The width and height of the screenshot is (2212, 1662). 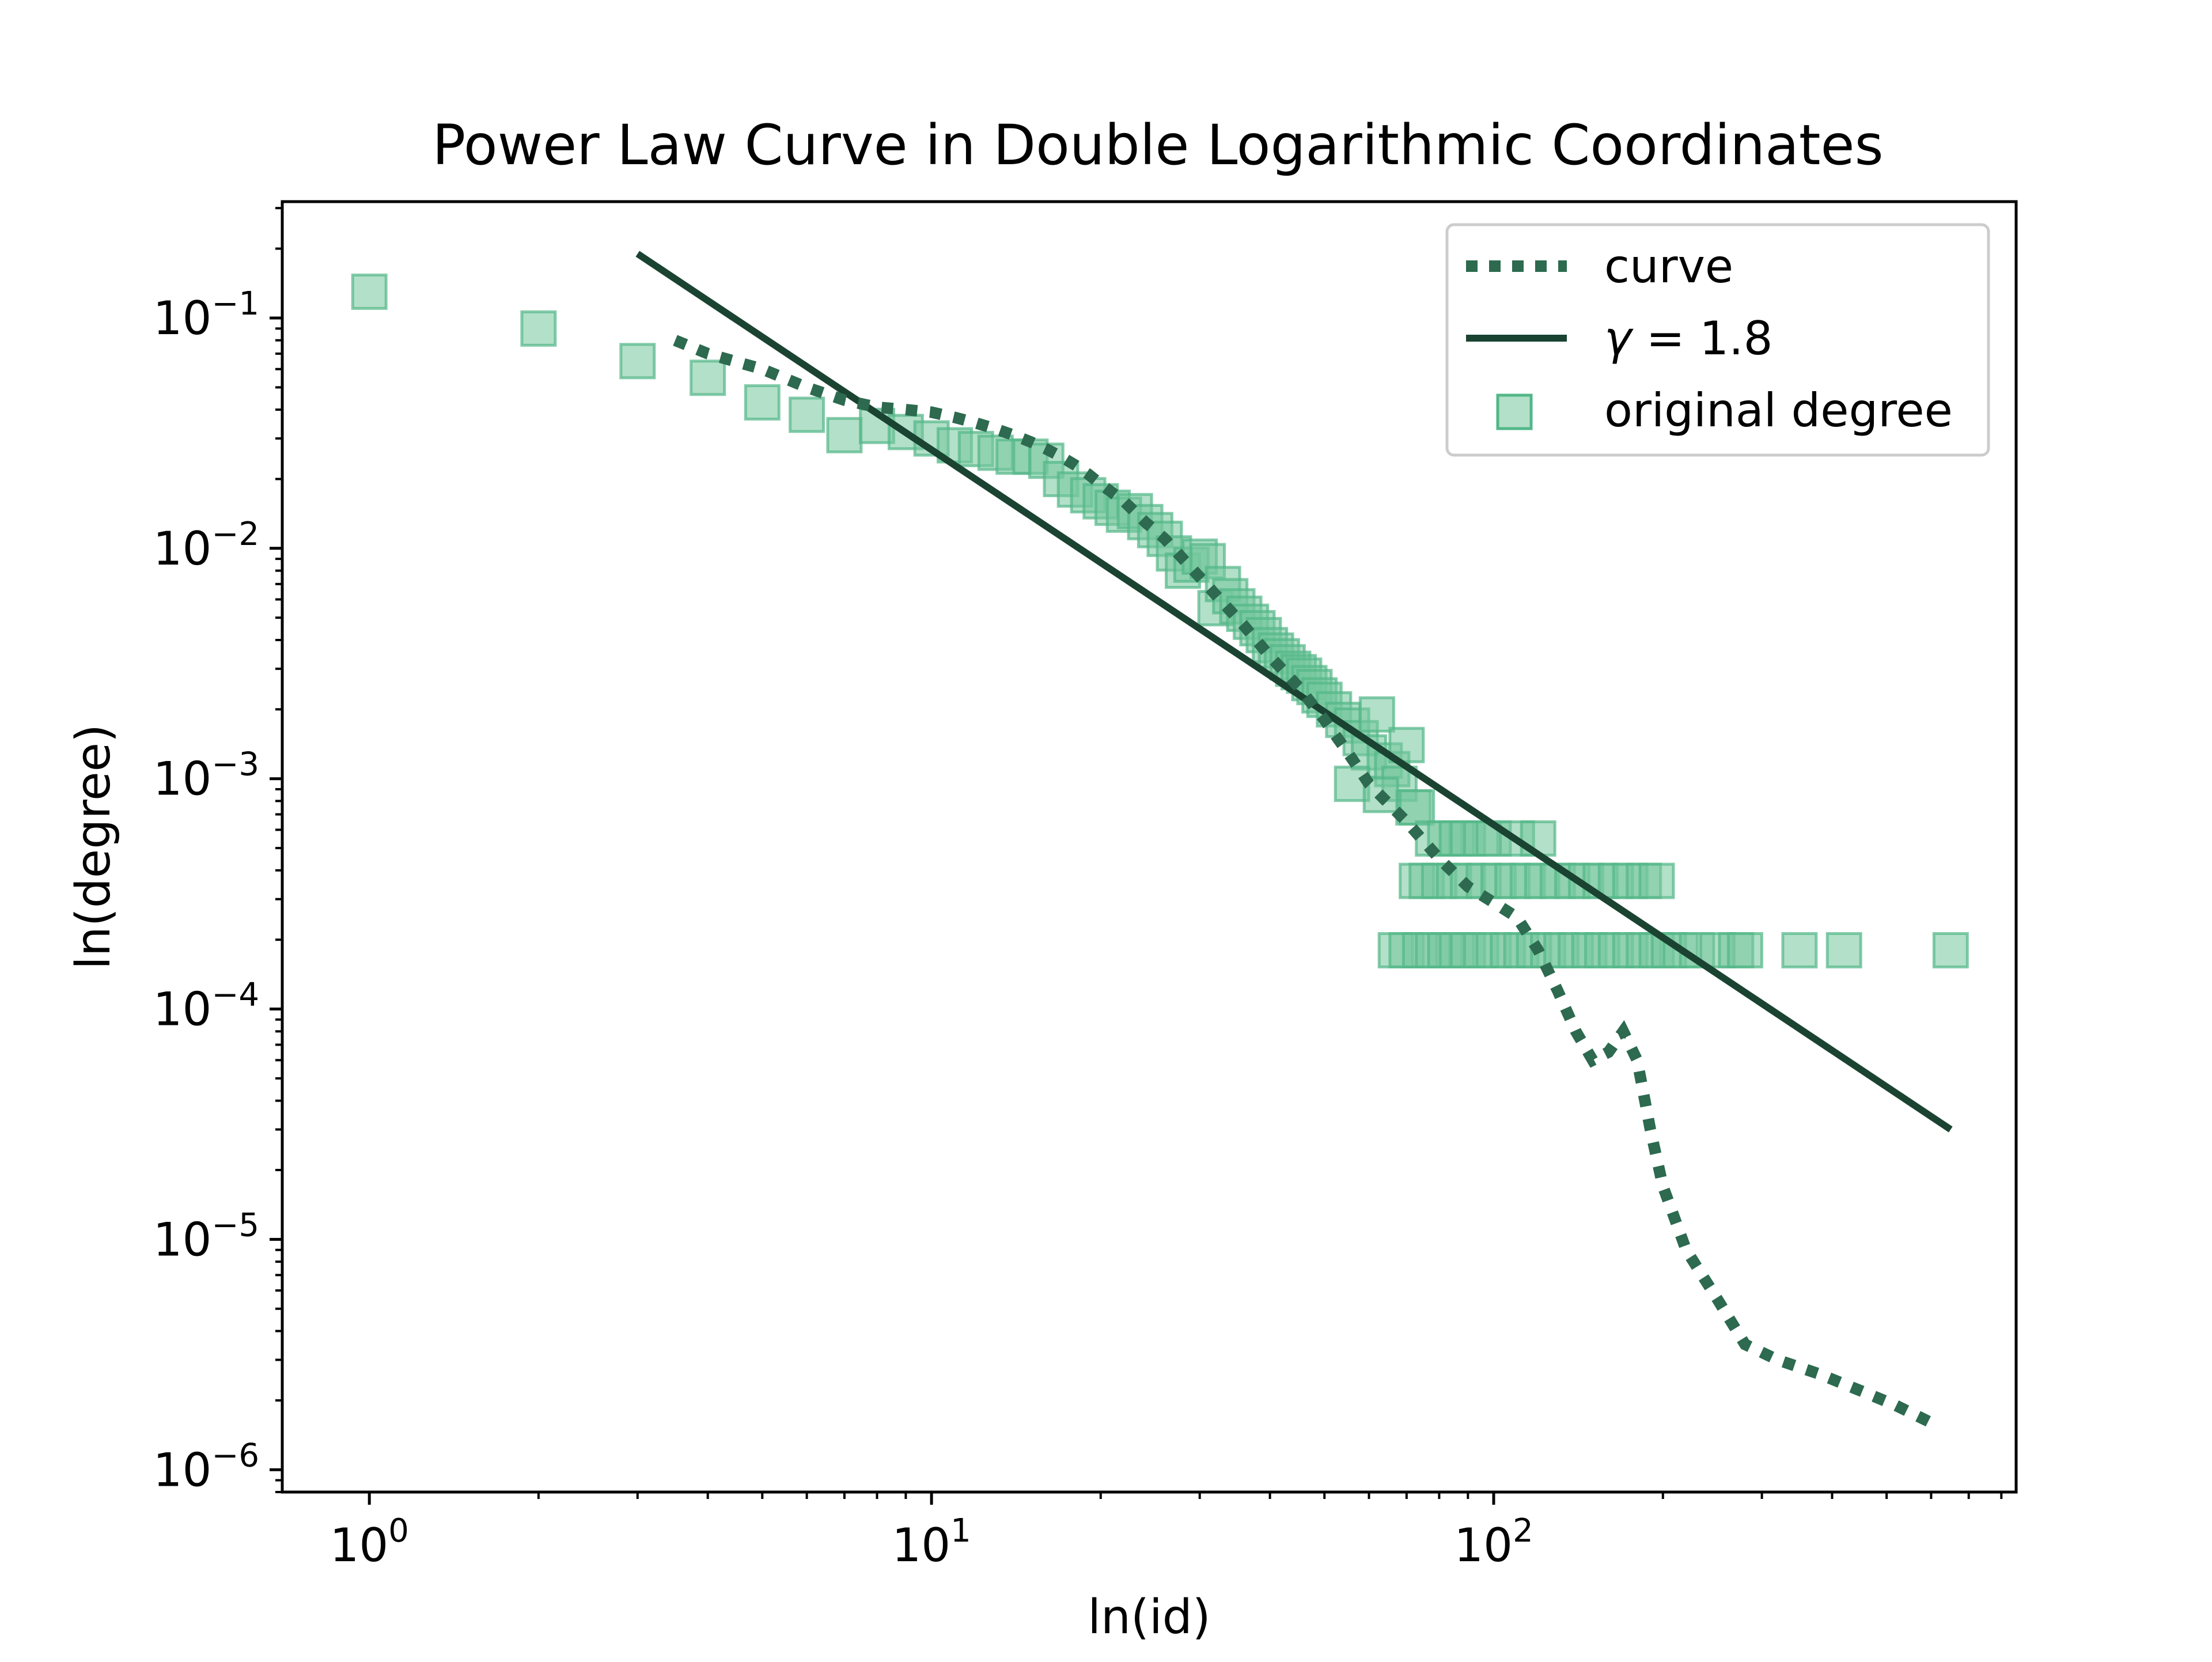 What do you see at coordinates (1778, 410) in the screenshot?
I see `legend-degree-label: original degree` at bounding box center [1778, 410].